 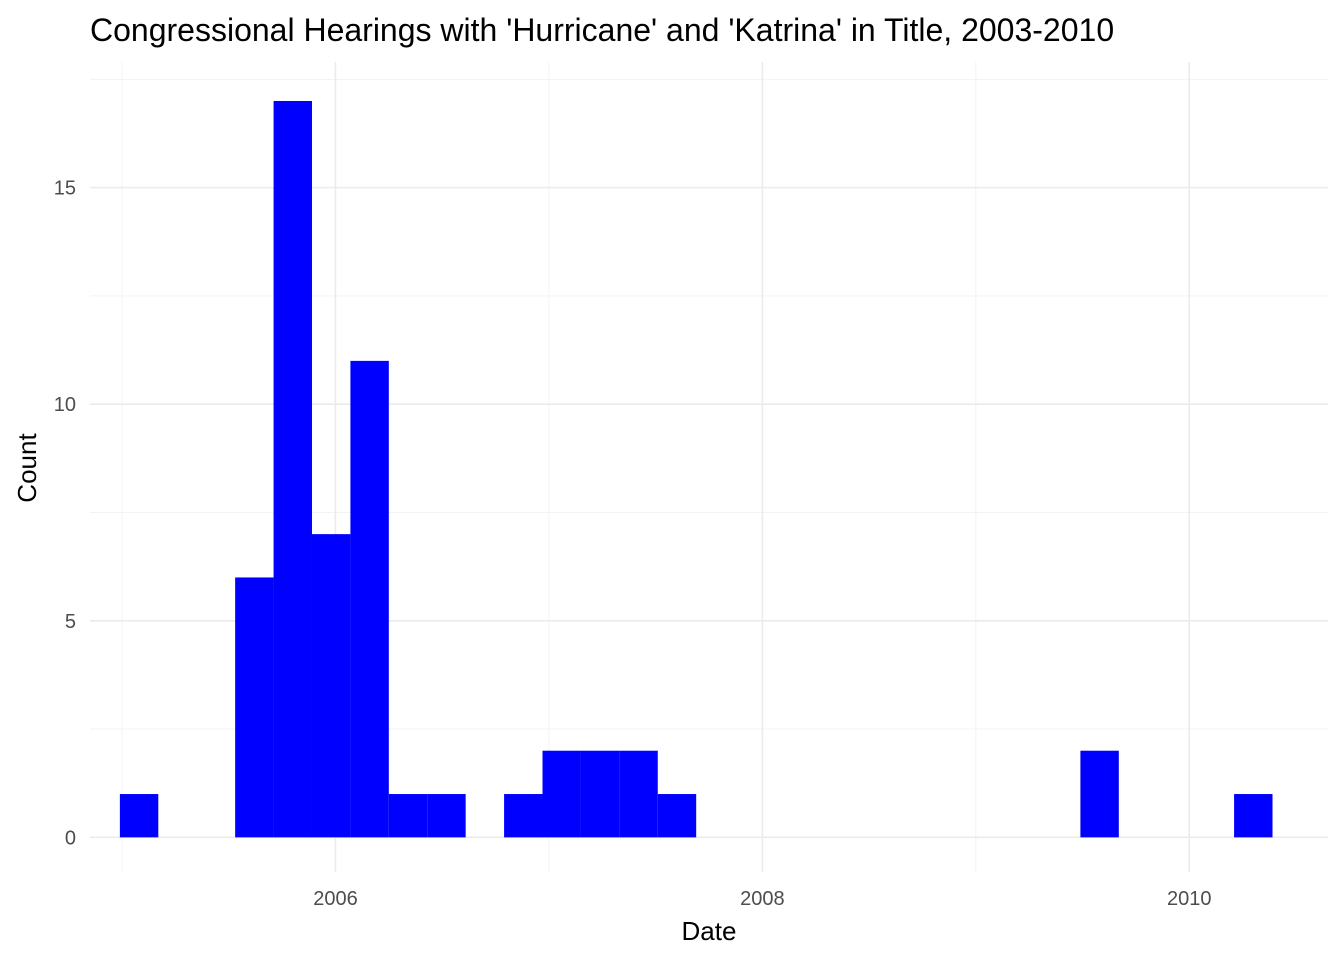 I want to click on y-tick-label: 5, so click(x=70, y=622).